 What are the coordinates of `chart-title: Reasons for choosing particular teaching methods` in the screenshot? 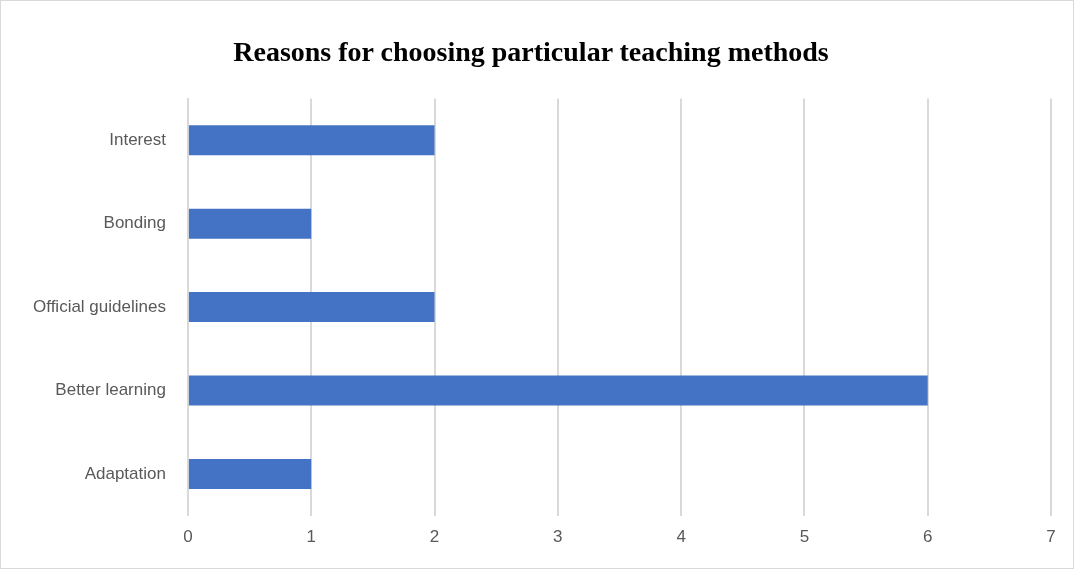 It's located at (531, 52).